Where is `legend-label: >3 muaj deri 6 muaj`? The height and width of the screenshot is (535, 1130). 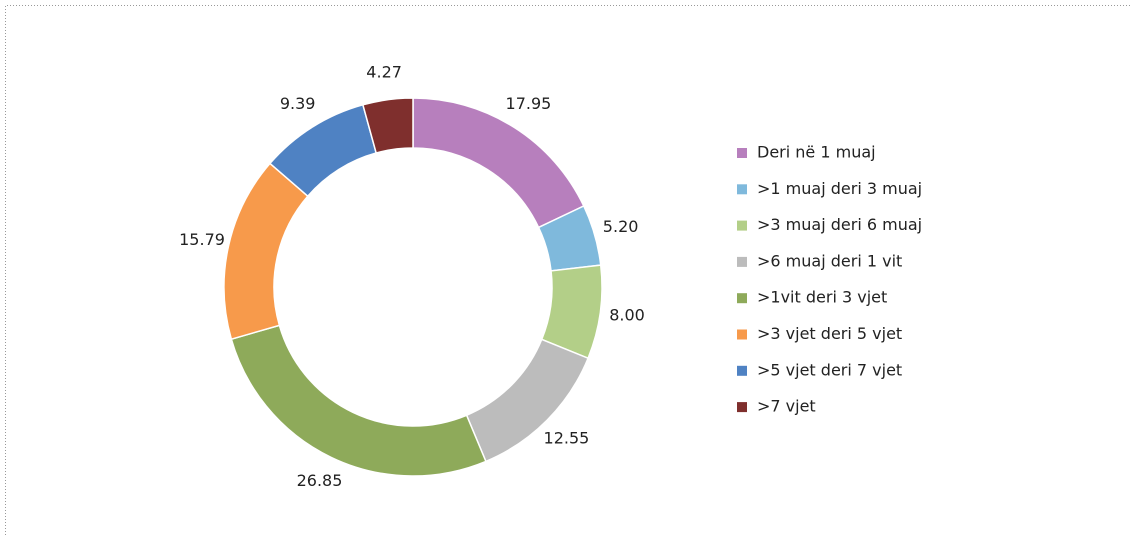 legend-label: >3 muaj deri 6 muaj is located at coordinates (839, 224).